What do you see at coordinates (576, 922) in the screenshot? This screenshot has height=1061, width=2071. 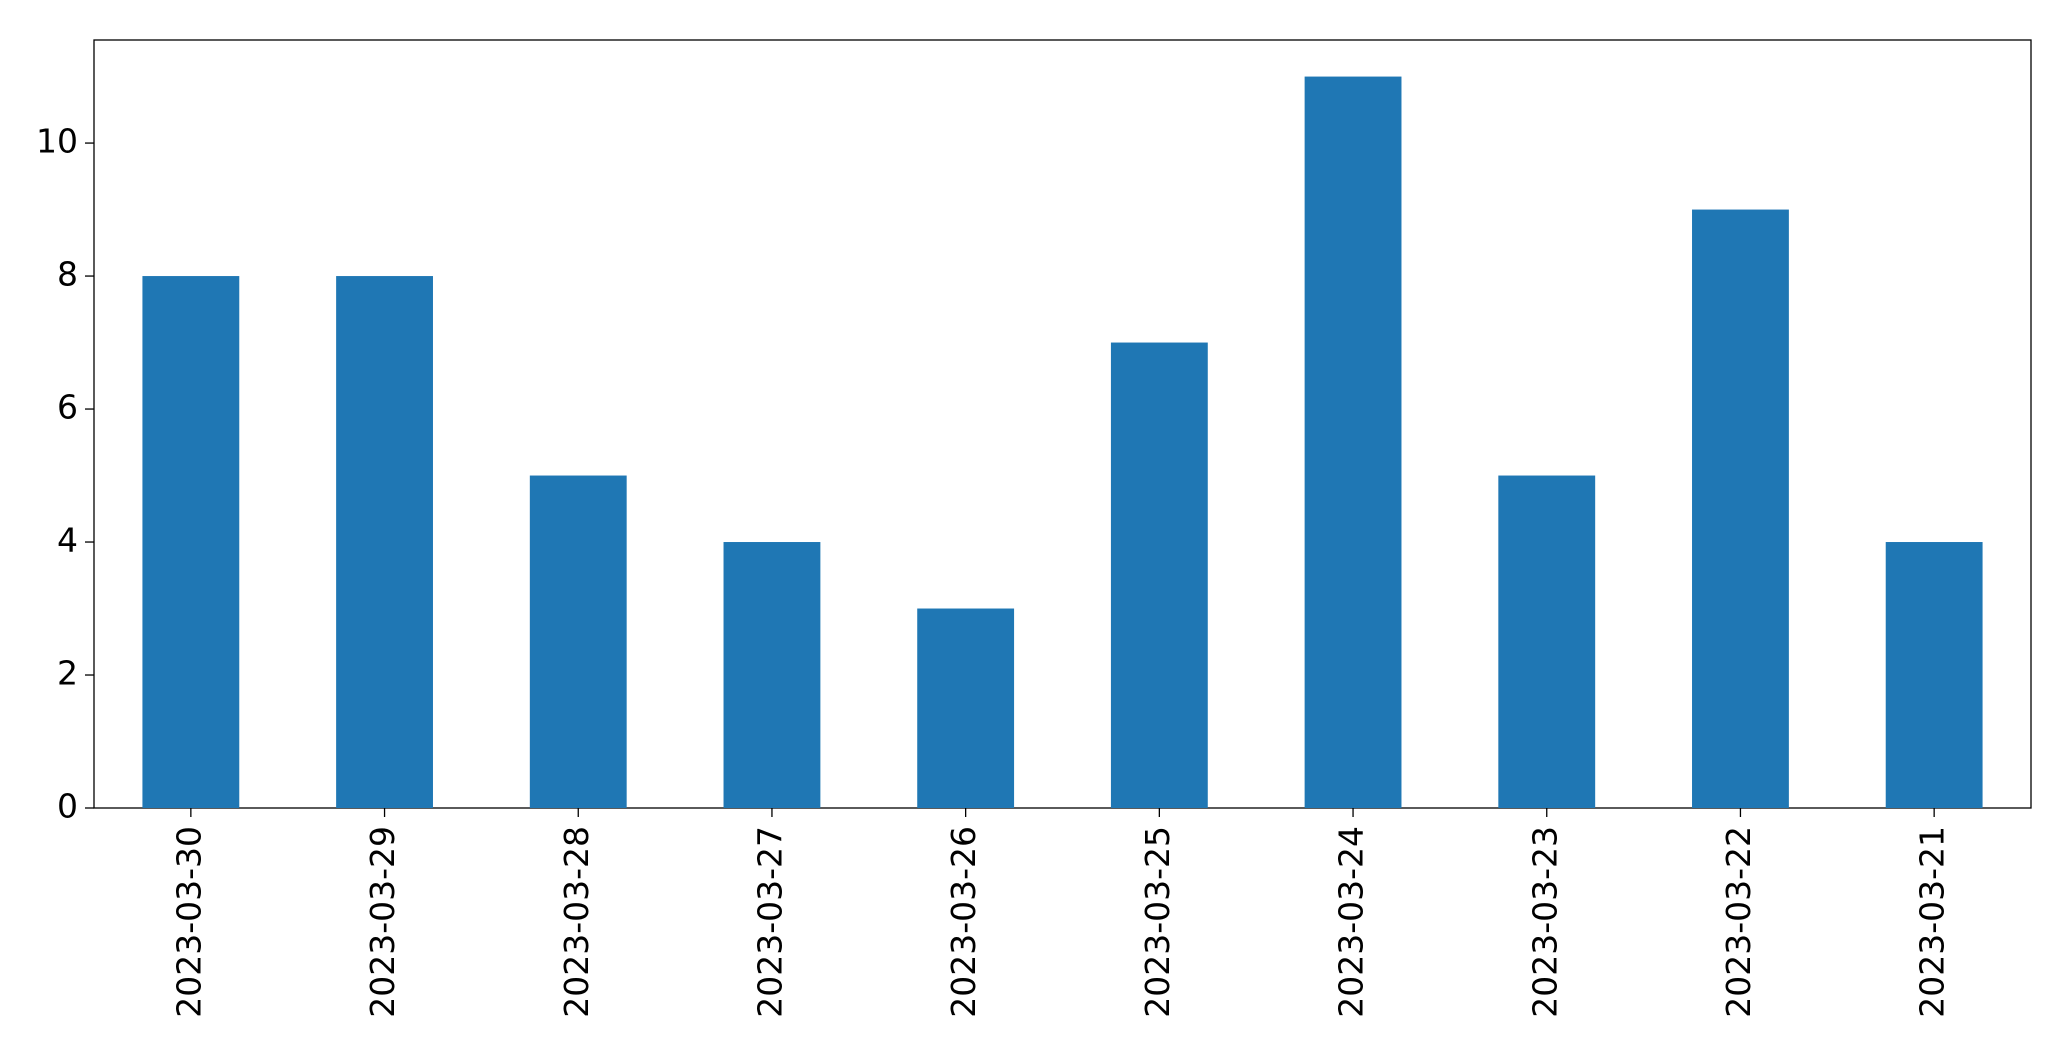 I see `x-tick-label: 2023-03-28` at bounding box center [576, 922].